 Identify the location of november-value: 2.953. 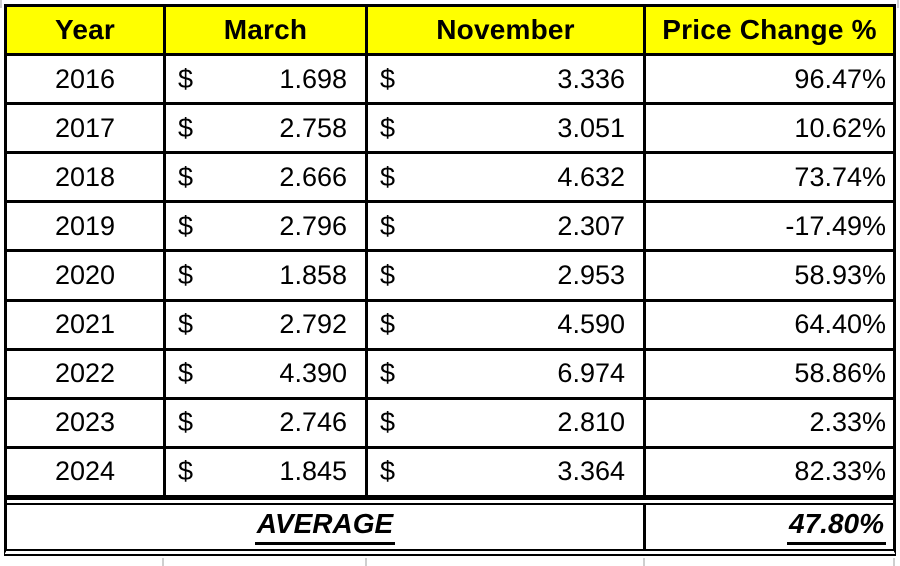
(591, 274).